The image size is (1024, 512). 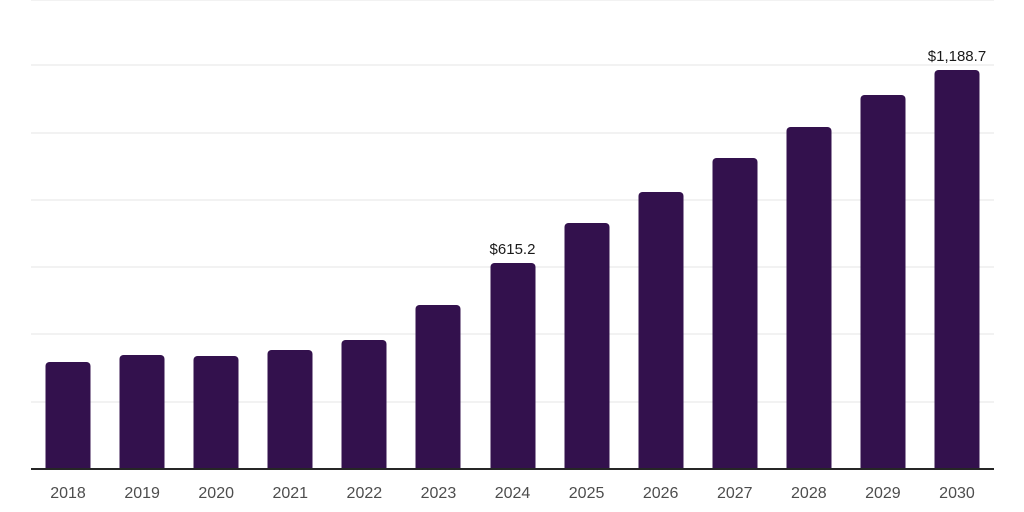 I want to click on bar-2021, so click(x=290, y=409).